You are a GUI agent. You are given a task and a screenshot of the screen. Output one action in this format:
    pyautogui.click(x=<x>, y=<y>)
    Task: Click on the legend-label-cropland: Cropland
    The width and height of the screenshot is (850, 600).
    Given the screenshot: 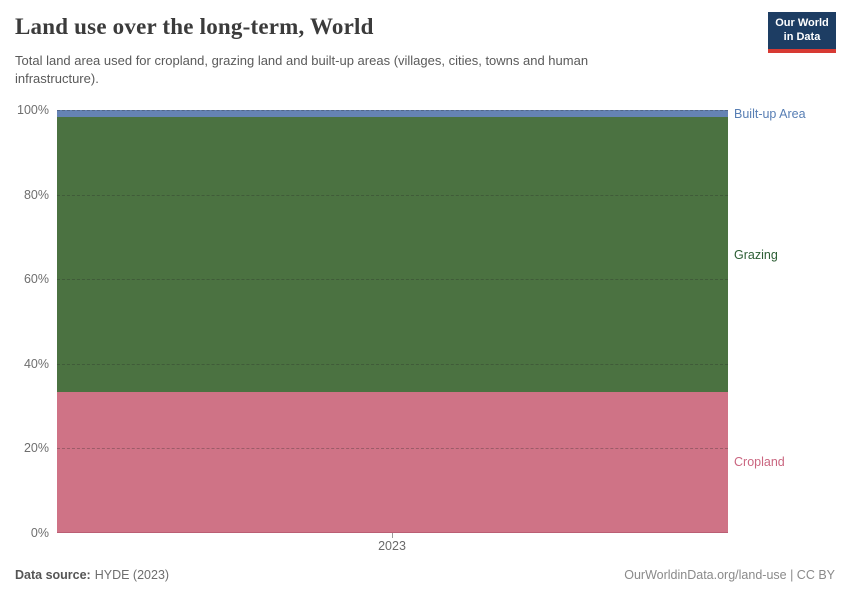 What is the action you would take?
    pyautogui.click(x=759, y=462)
    